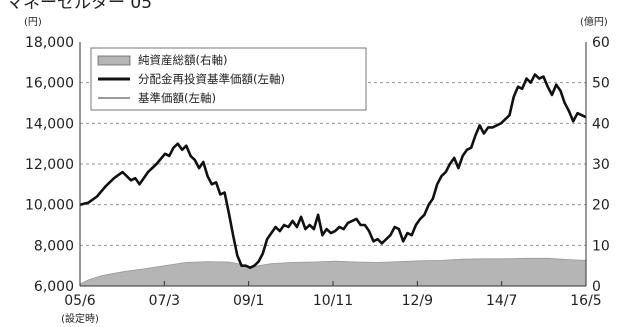 The image size is (624, 327). Describe the element at coordinates (601, 84) in the screenshot. I see `y-right-tick-label: 50` at that location.